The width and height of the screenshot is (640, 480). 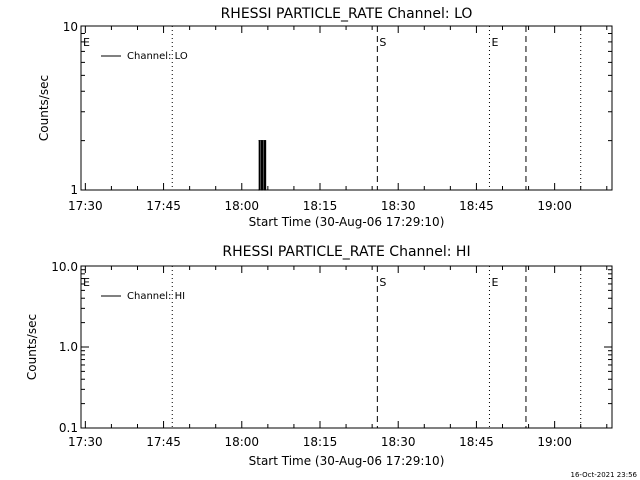 What do you see at coordinates (70, 27) in the screenshot?
I see `y-tick-label: 10` at bounding box center [70, 27].